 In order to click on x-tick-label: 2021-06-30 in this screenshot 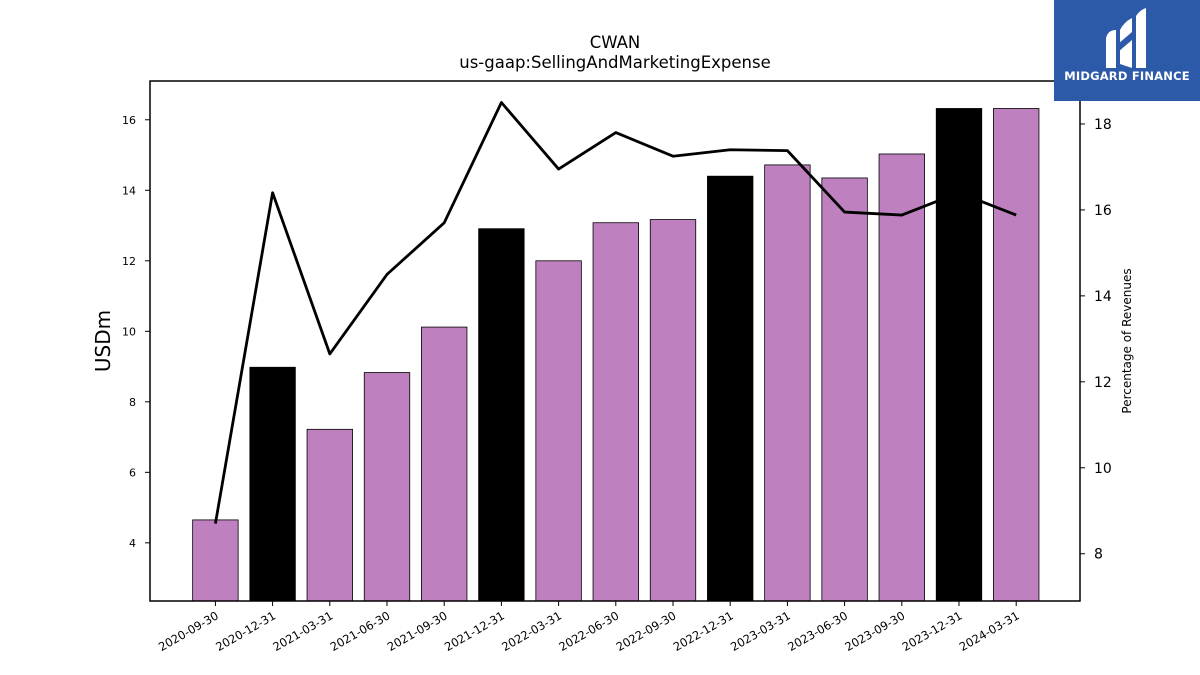, I will do `click(360, 631)`.